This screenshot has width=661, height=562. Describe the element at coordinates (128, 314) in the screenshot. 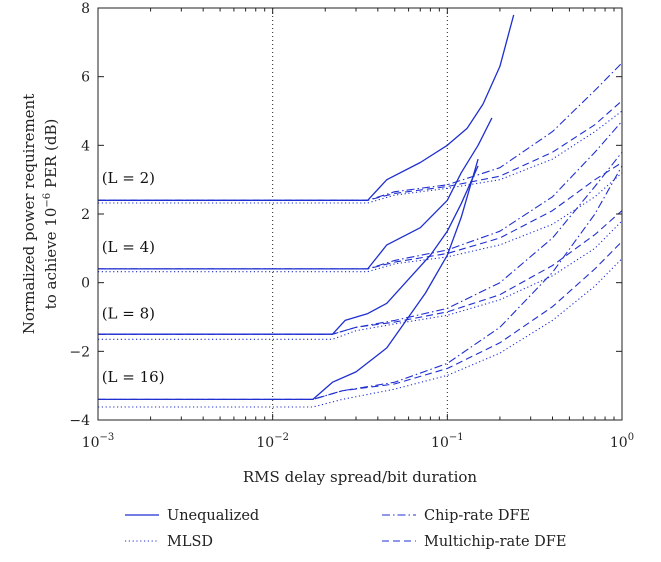

I see `curve-label-group-2: (L = 8)` at that location.